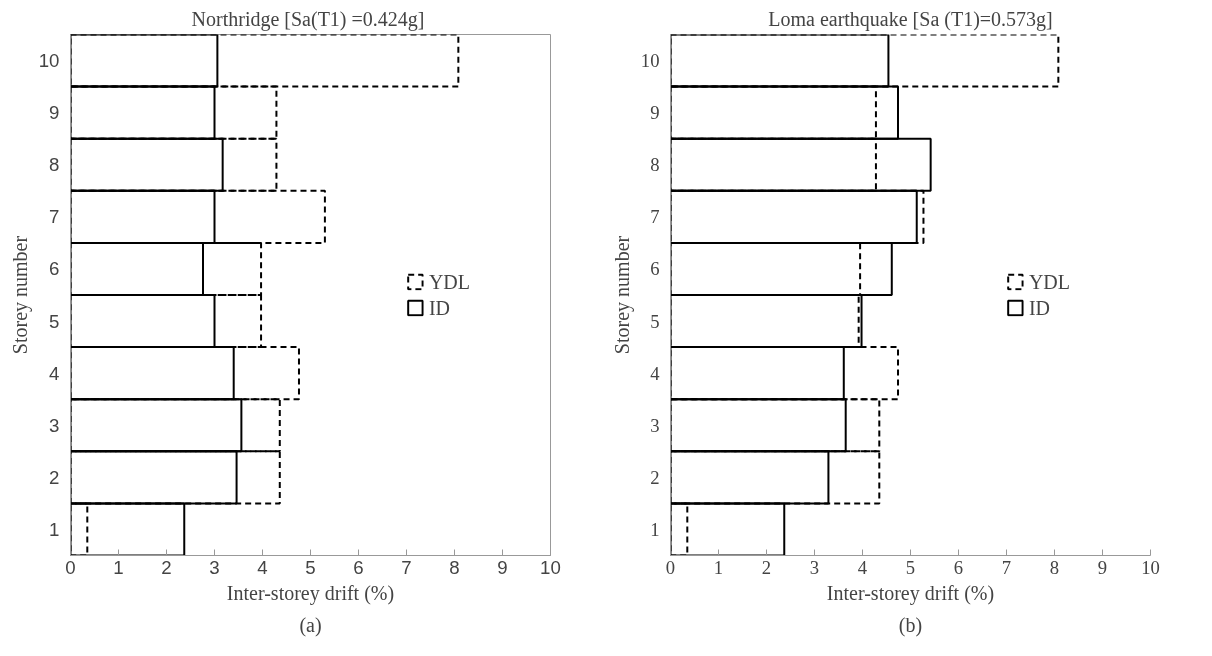 The image size is (1212, 656). What do you see at coordinates (308, 19) in the screenshot?
I see `chart-title: Northridge [Sa(T1) =0.424g]` at bounding box center [308, 19].